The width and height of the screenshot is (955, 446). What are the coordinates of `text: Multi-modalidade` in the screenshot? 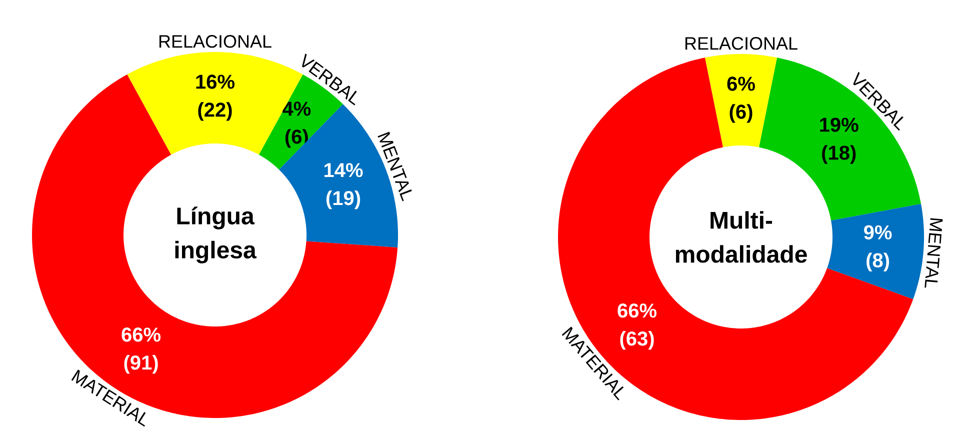 It's located at (741, 237).